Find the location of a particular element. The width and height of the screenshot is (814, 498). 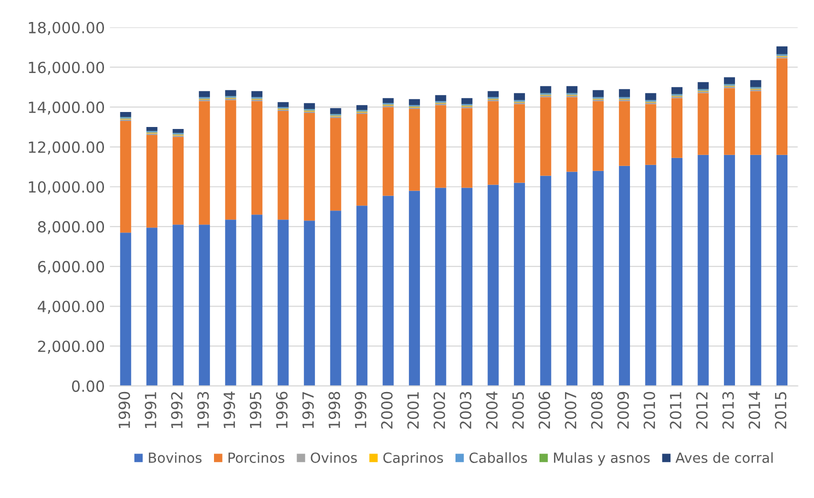

x-tick-label: 2015 is located at coordinates (780, 410).